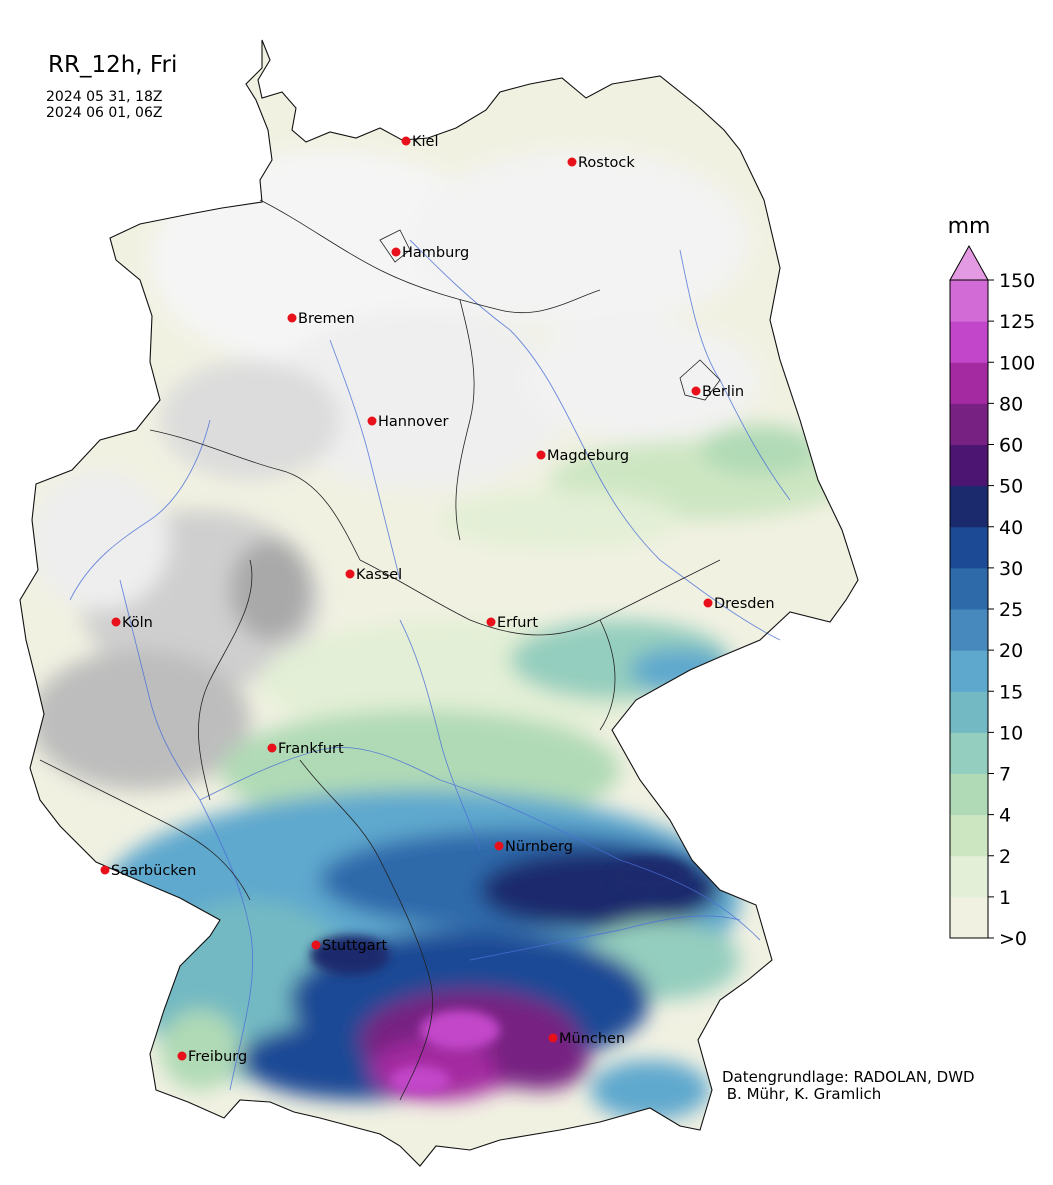 Image resolution: width=1053 pixels, height=1185 pixels. I want to click on colorbar-tick-label: 15, so click(1011, 692).